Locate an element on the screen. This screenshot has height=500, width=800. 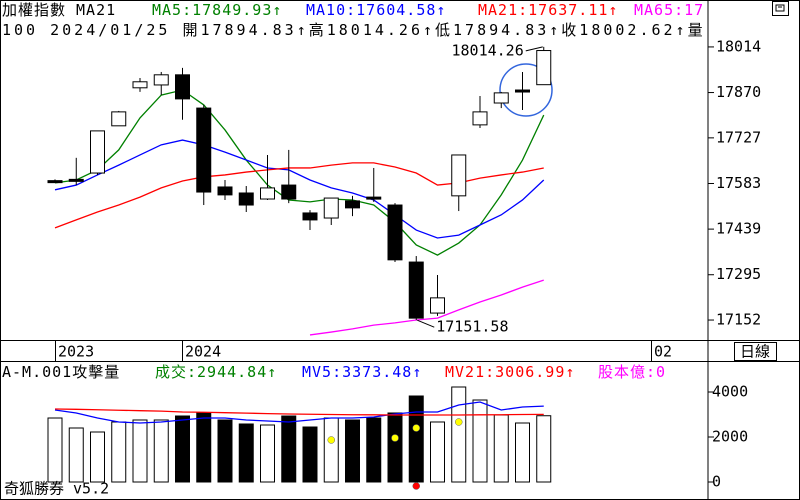
volume-plot is located at coordinates (299, 434).